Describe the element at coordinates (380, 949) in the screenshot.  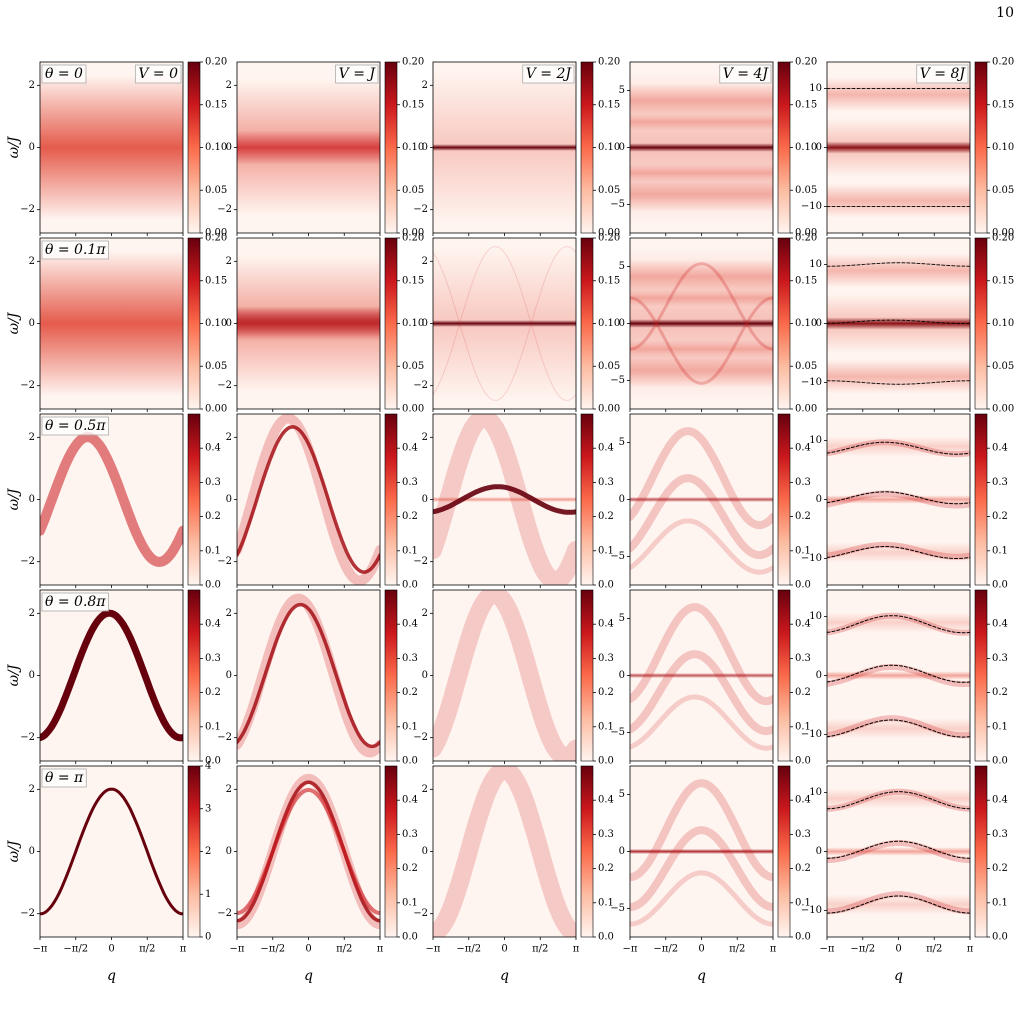
I see `x-tick-label: π` at that location.